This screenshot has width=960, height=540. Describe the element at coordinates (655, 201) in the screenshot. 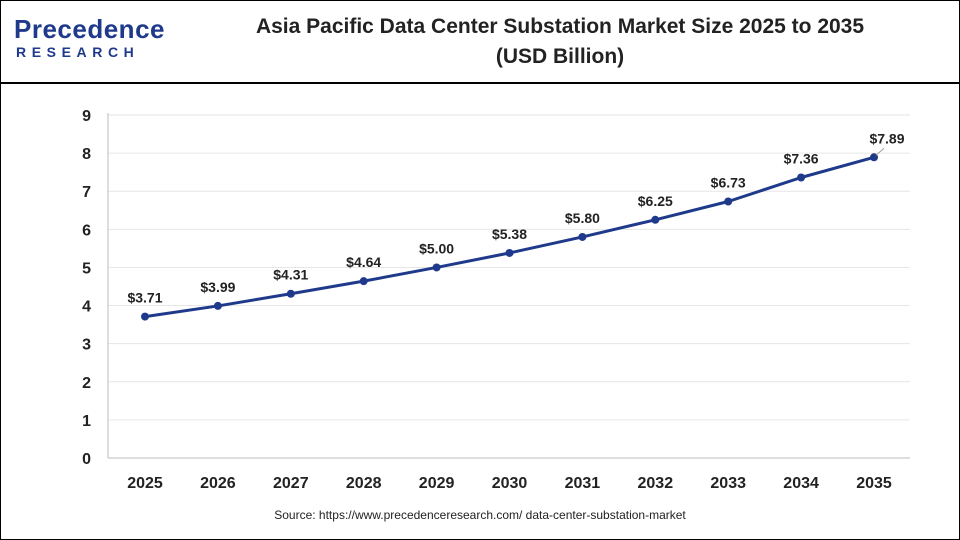

I see `data-label: $6.25` at that location.